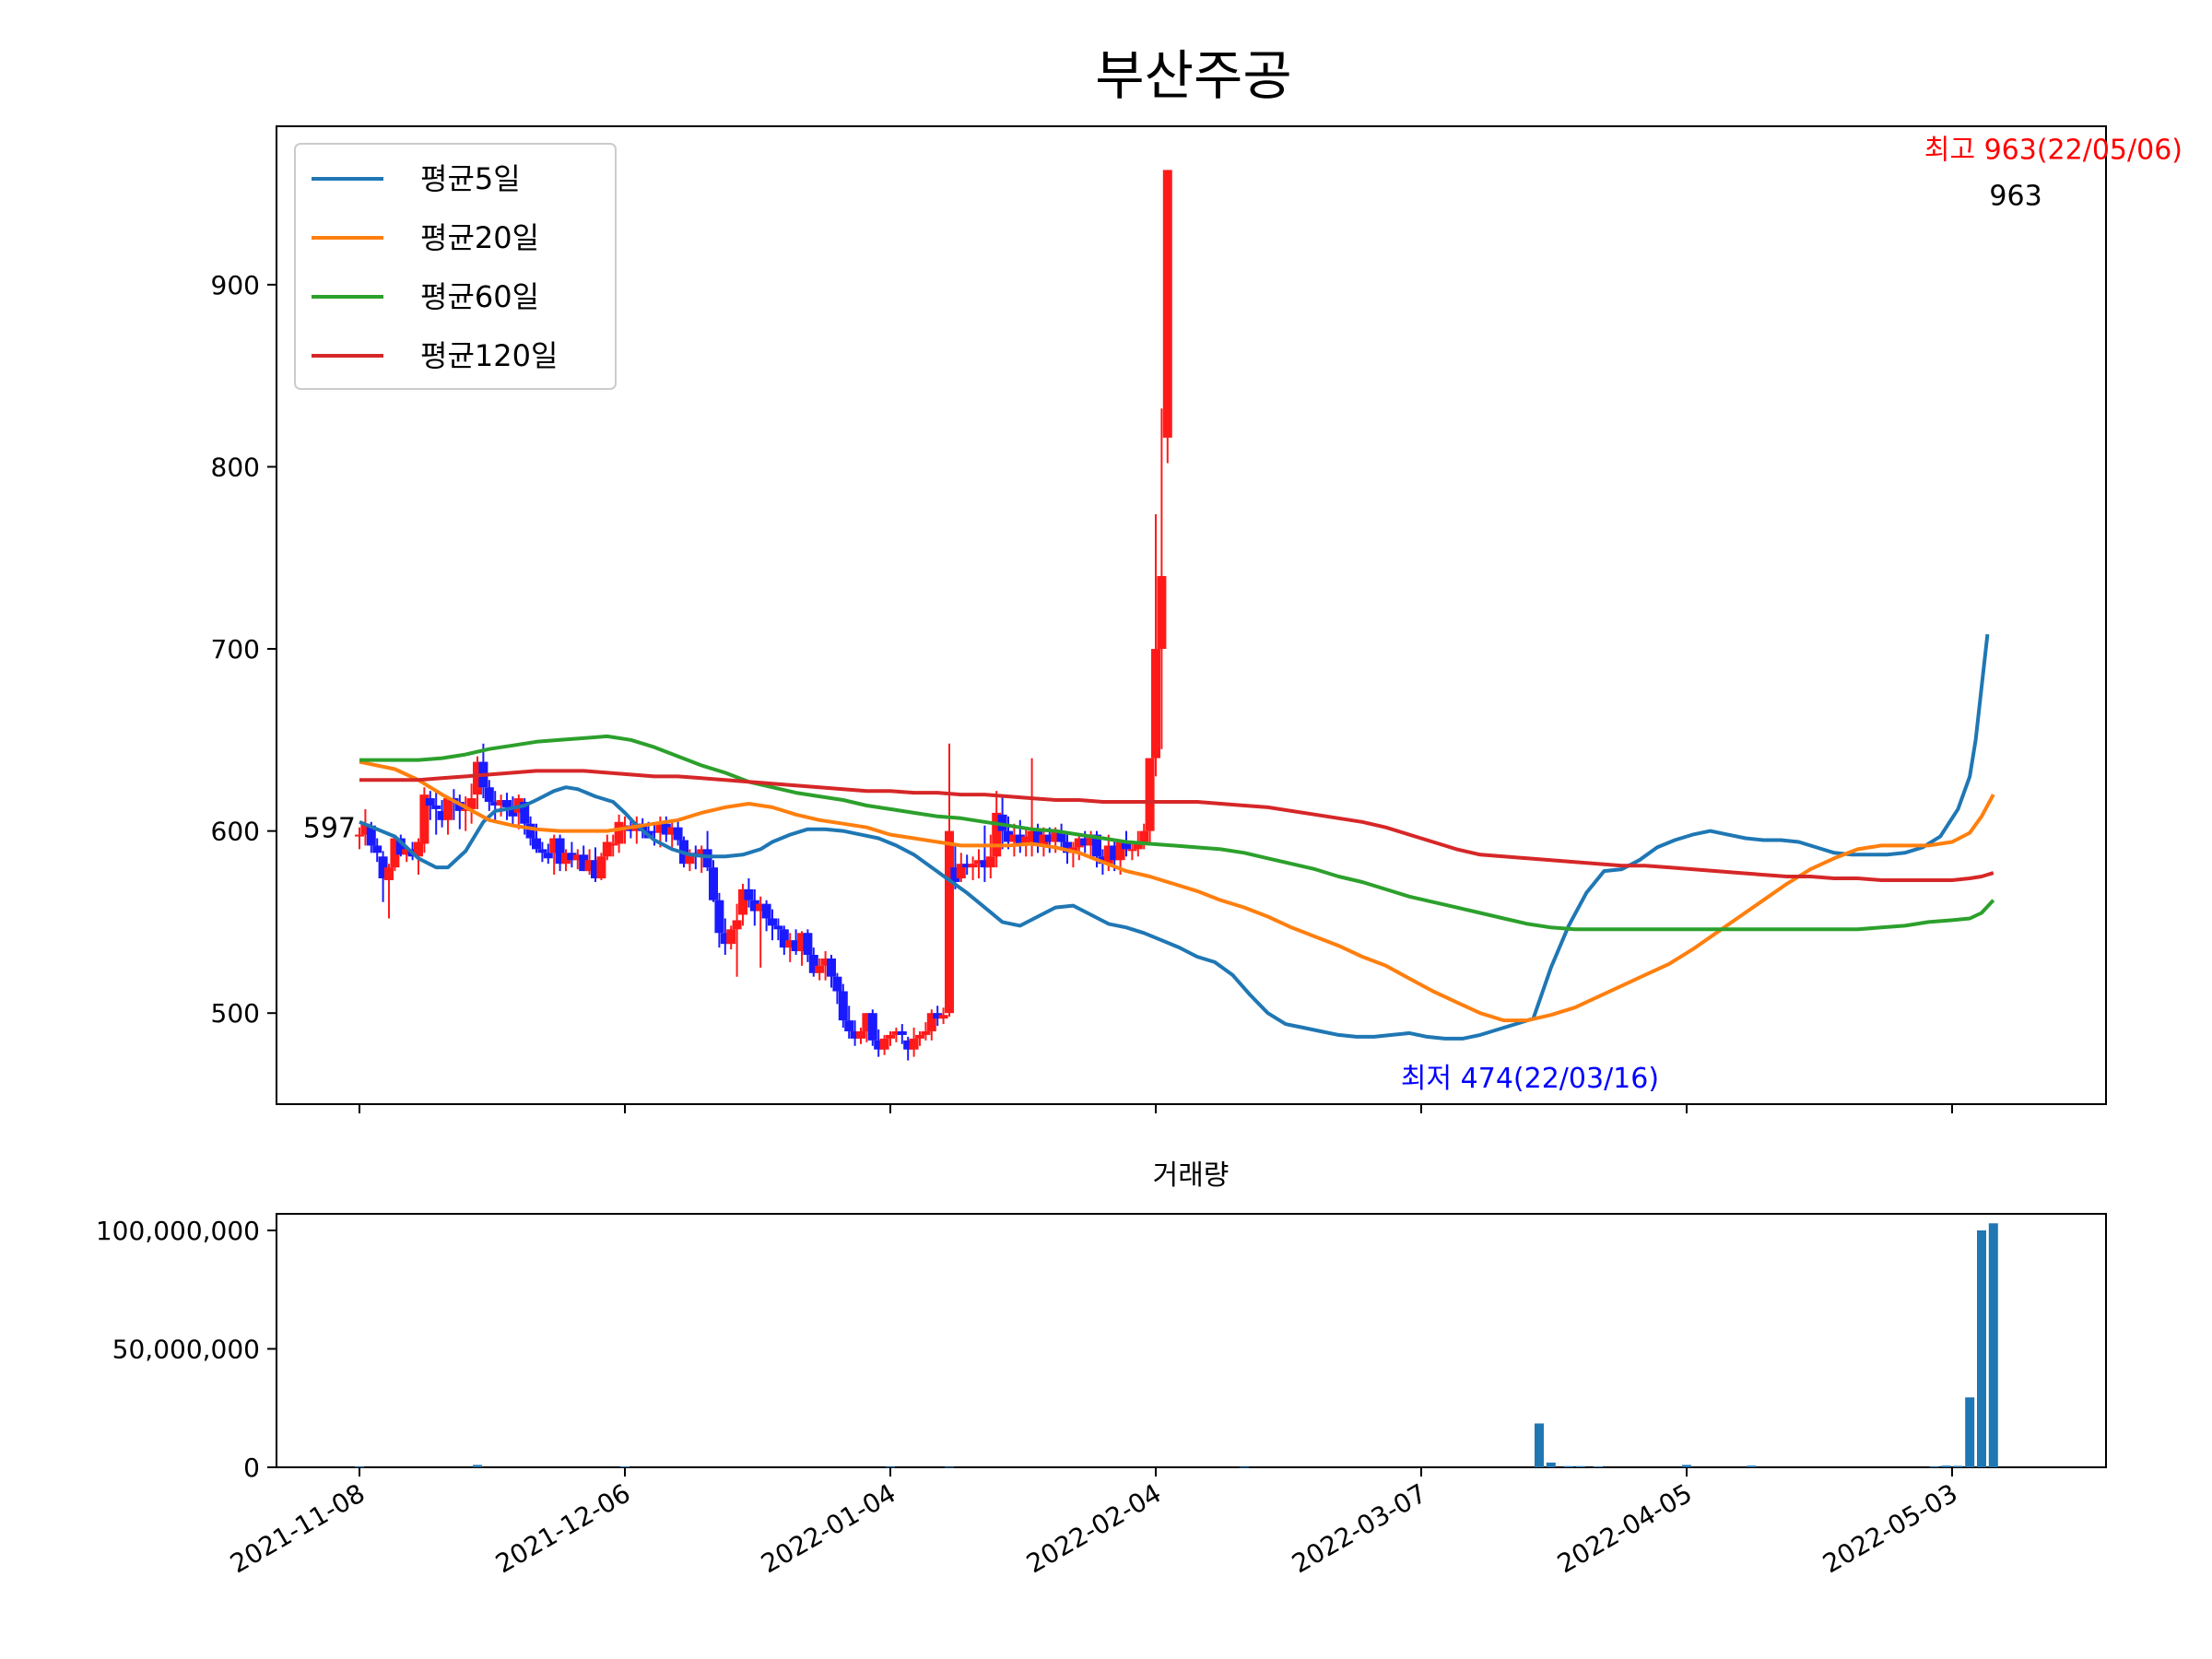 This screenshot has width=2212, height=1659. What do you see at coordinates (235, 467) in the screenshot?
I see `price-y-tick-label: 800` at bounding box center [235, 467].